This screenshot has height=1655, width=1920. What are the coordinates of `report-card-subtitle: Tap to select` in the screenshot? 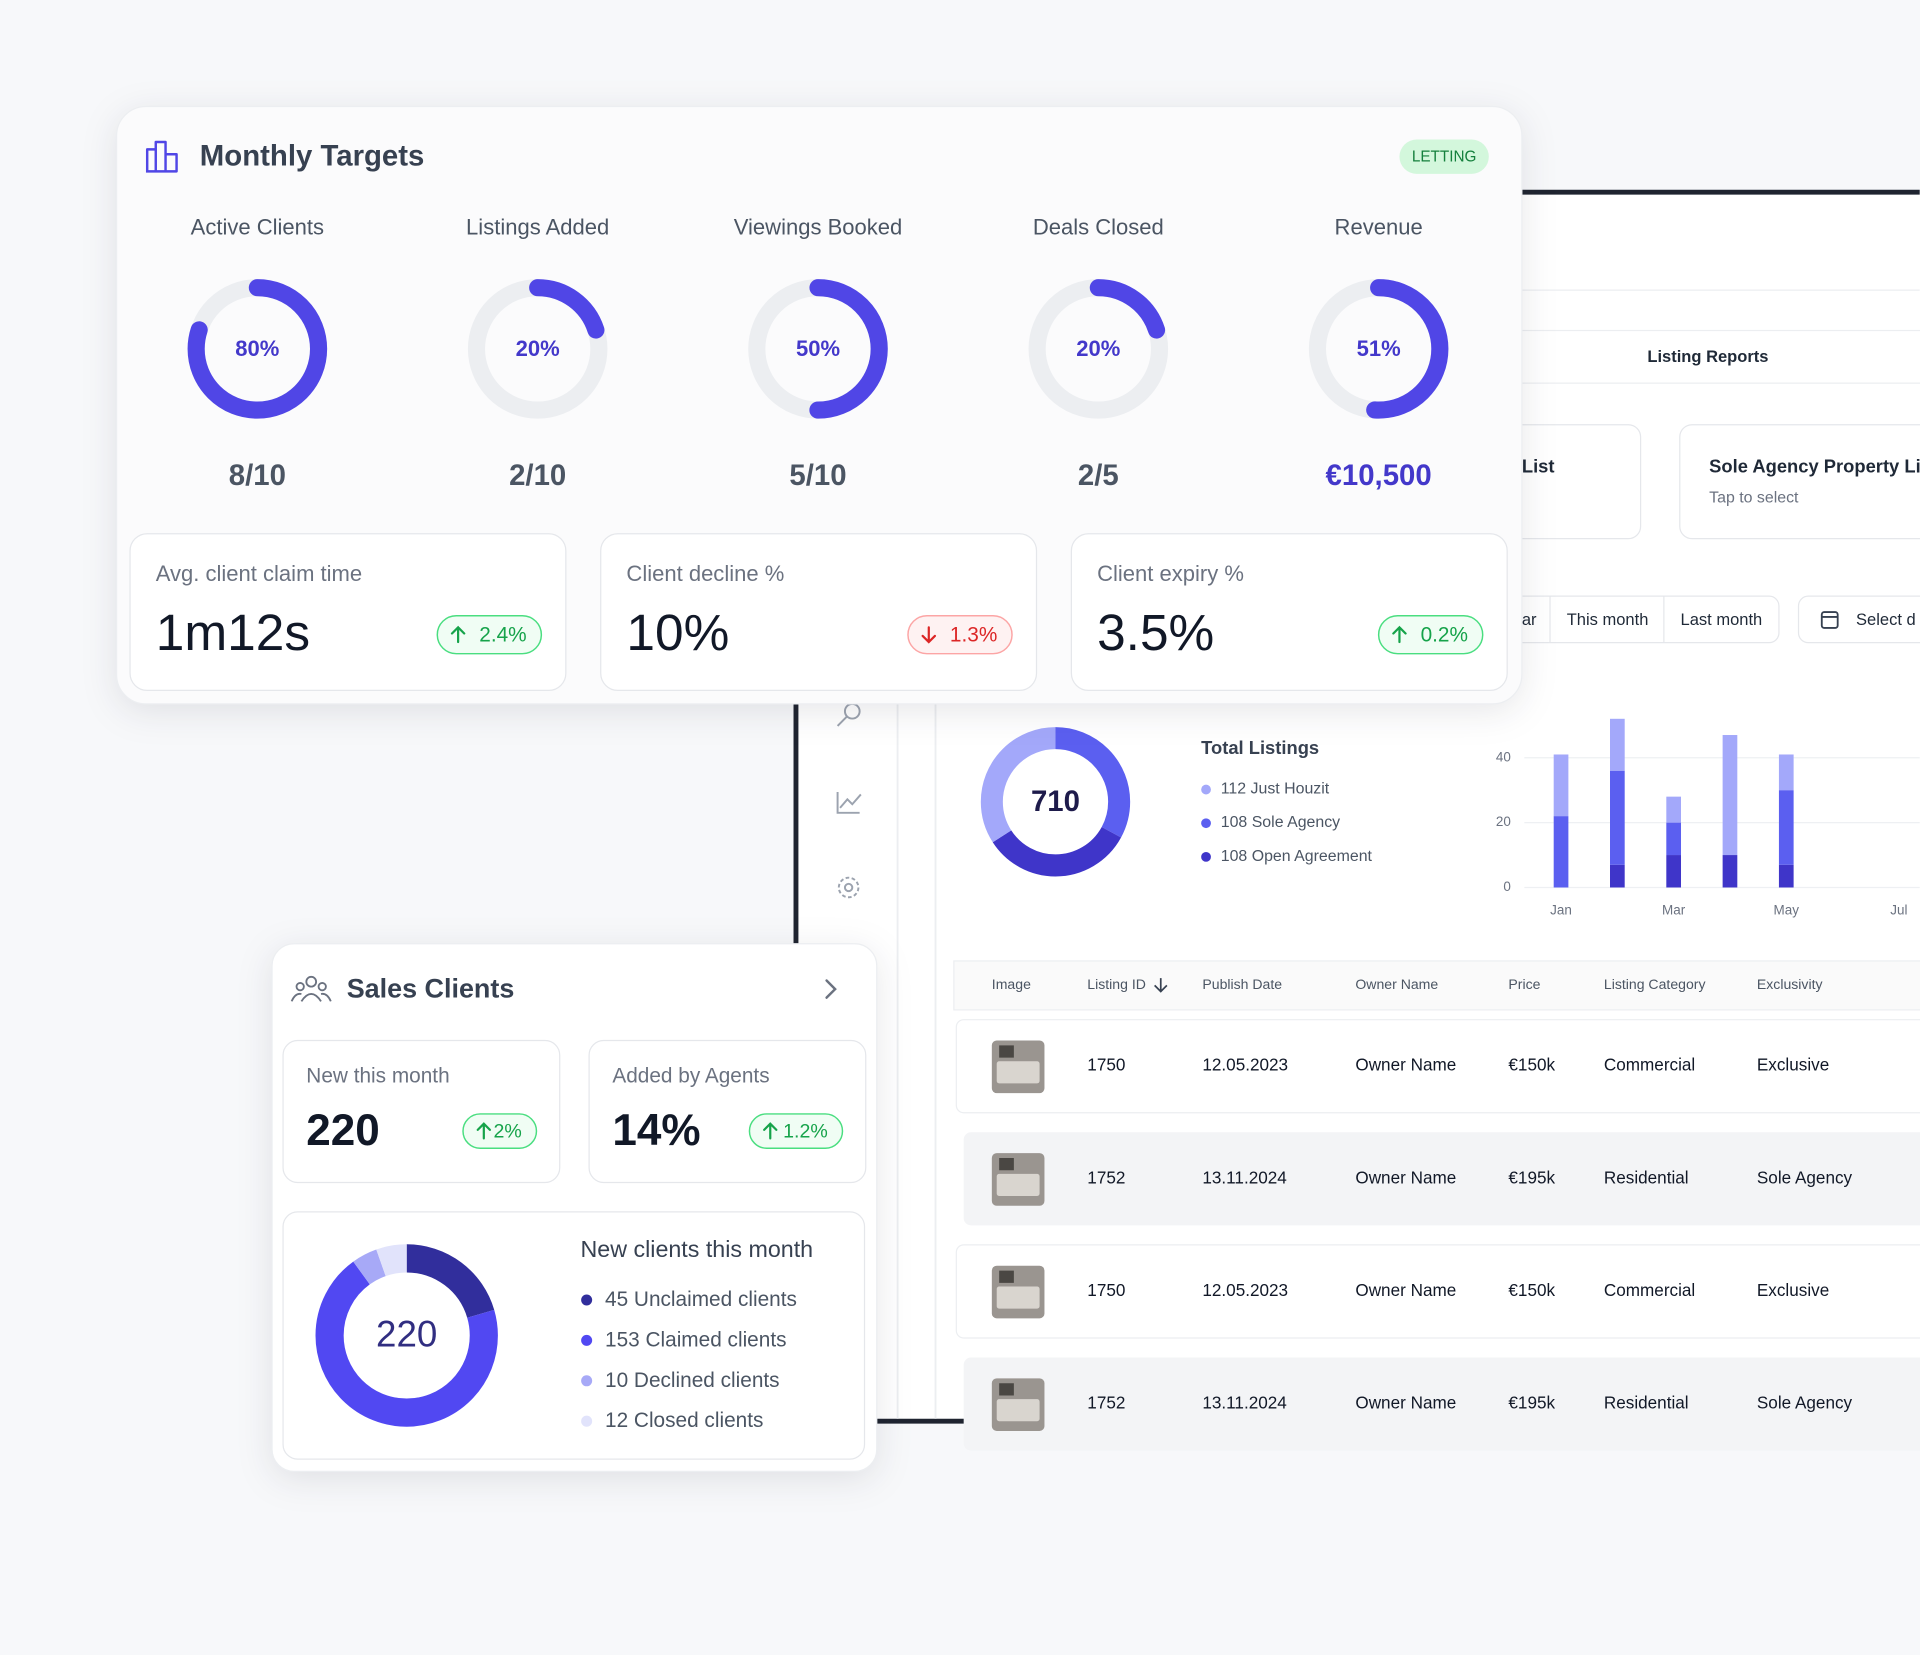 It's located at (1754, 497).